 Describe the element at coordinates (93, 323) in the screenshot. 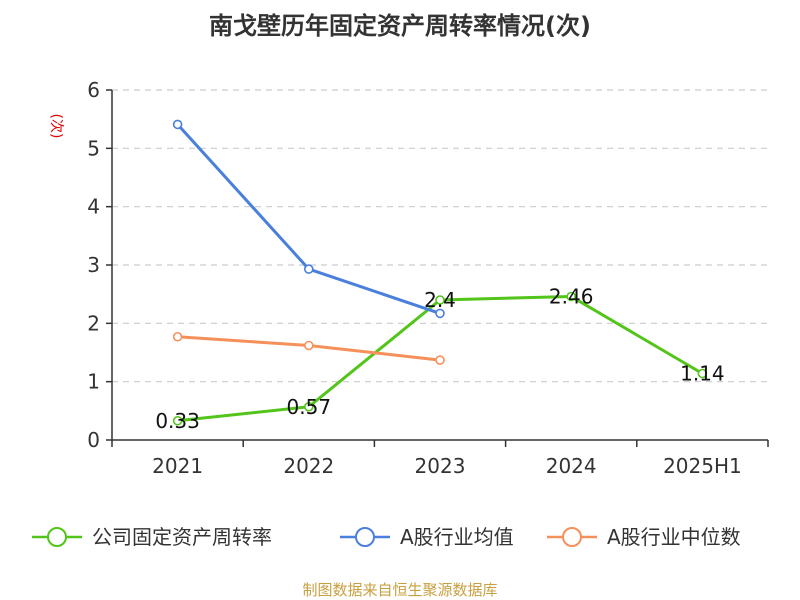

I see `y-tick-label: 2` at that location.